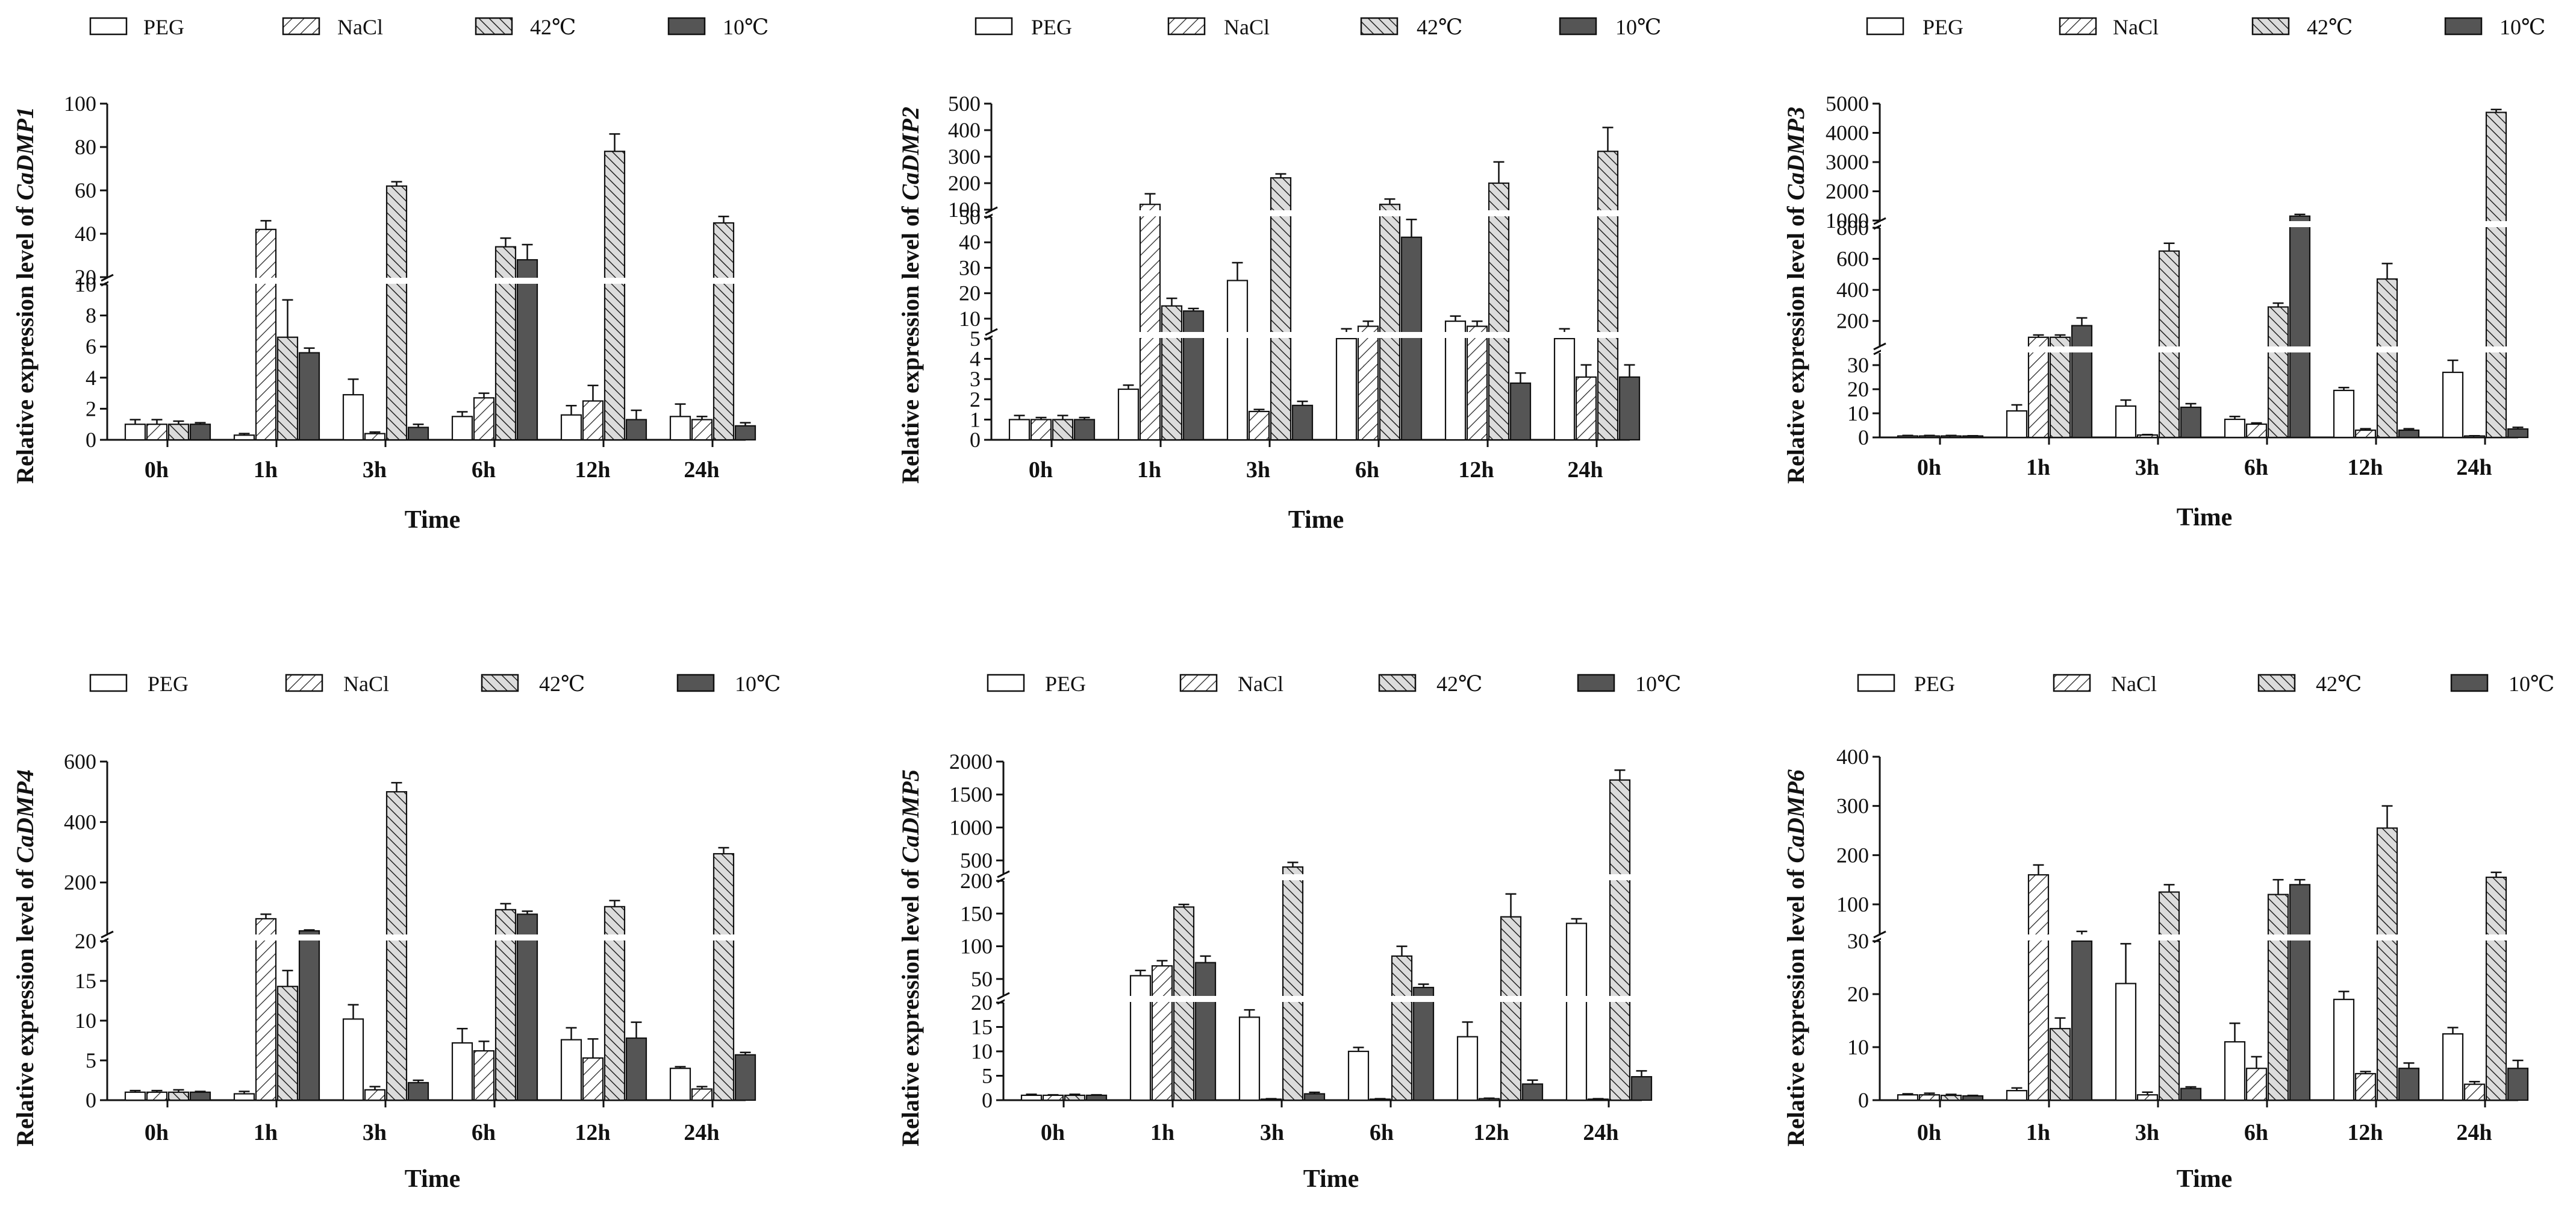  I want to click on y-tick-label: 400, so click(80, 822).